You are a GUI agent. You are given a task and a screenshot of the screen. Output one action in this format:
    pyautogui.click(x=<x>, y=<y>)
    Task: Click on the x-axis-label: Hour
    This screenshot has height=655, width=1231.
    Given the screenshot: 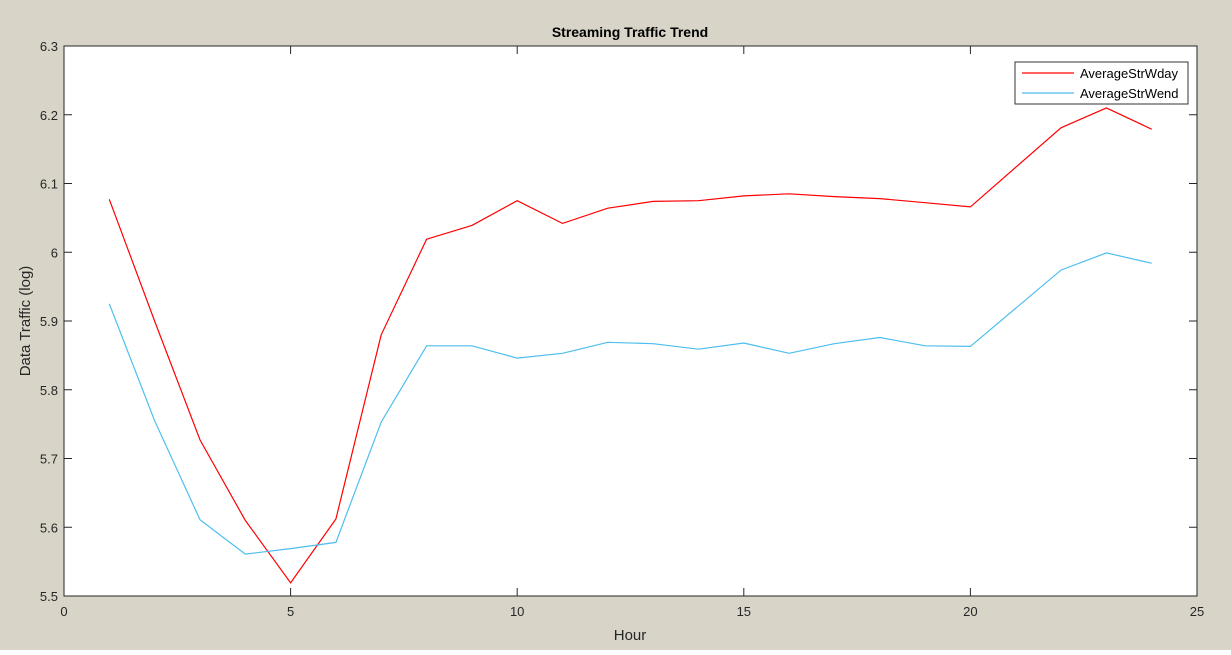 What is the action you would take?
    pyautogui.click(x=630, y=635)
    